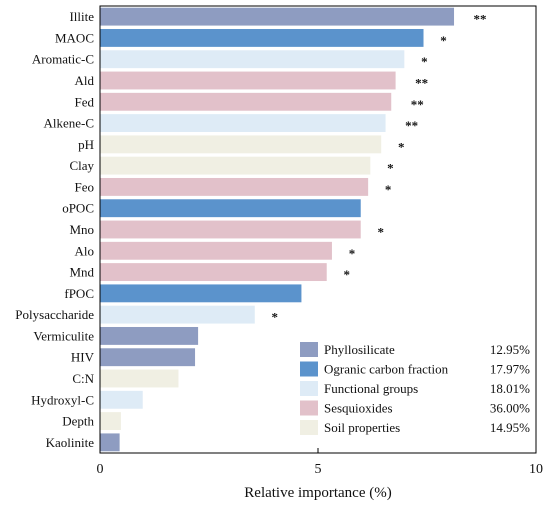  I want to click on x-tick-label: 5, so click(318, 469).